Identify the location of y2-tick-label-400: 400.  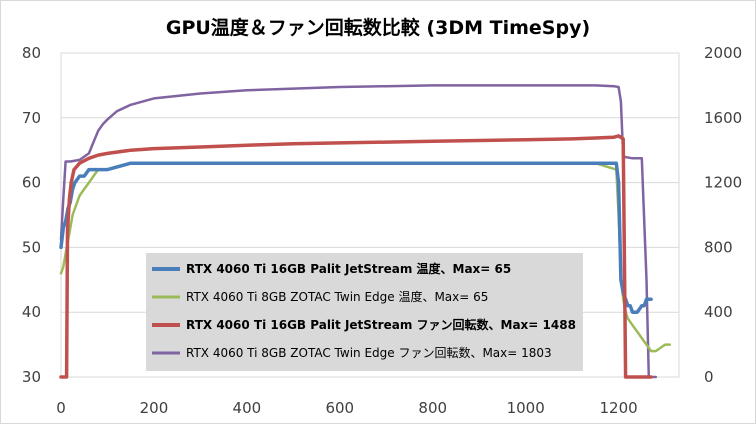
(718, 312).